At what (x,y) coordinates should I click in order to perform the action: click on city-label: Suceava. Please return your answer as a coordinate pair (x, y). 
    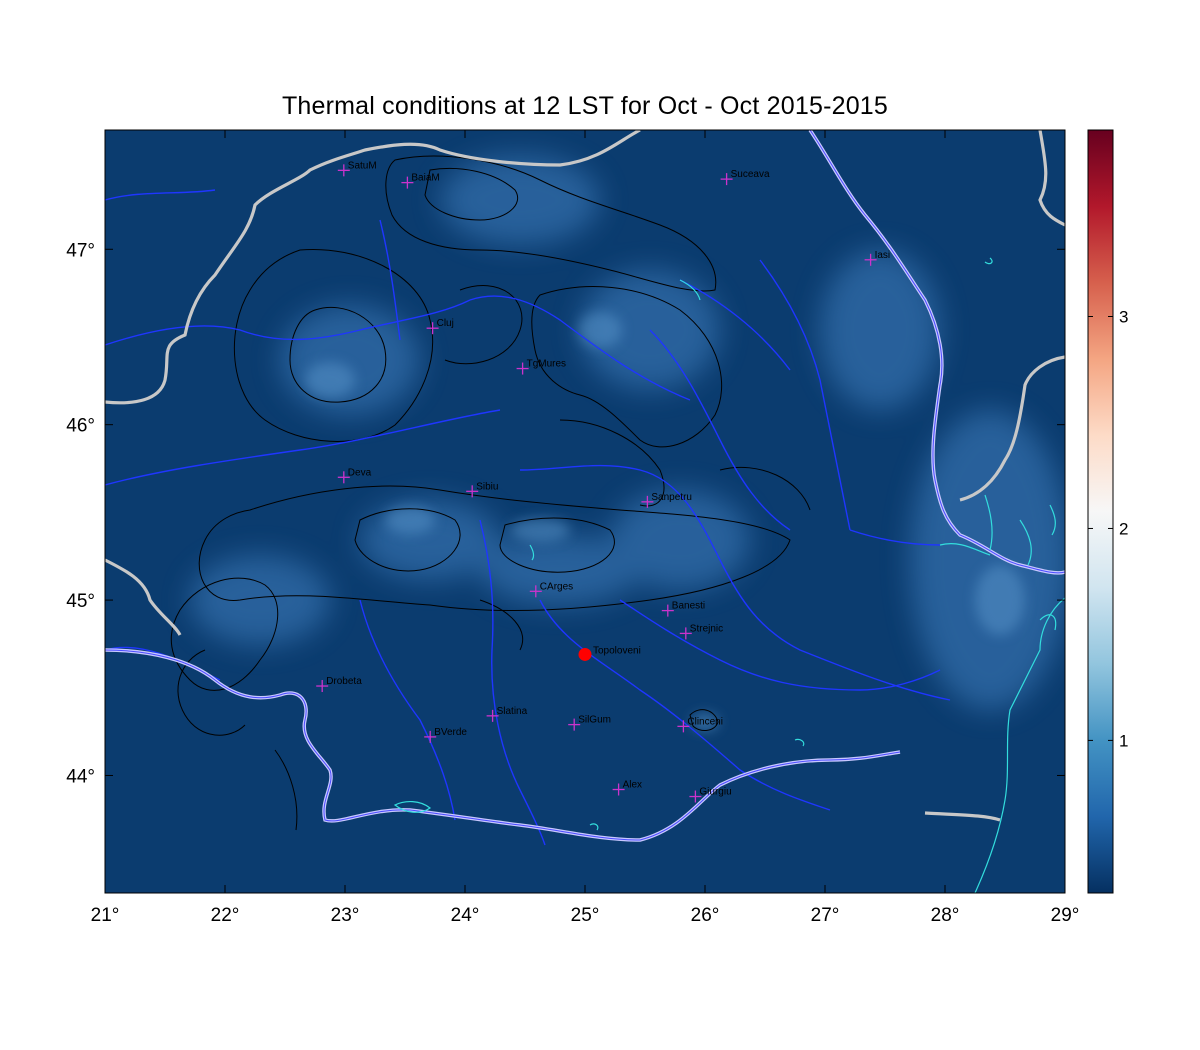
    Looking at the image, I should click on (750, 174).